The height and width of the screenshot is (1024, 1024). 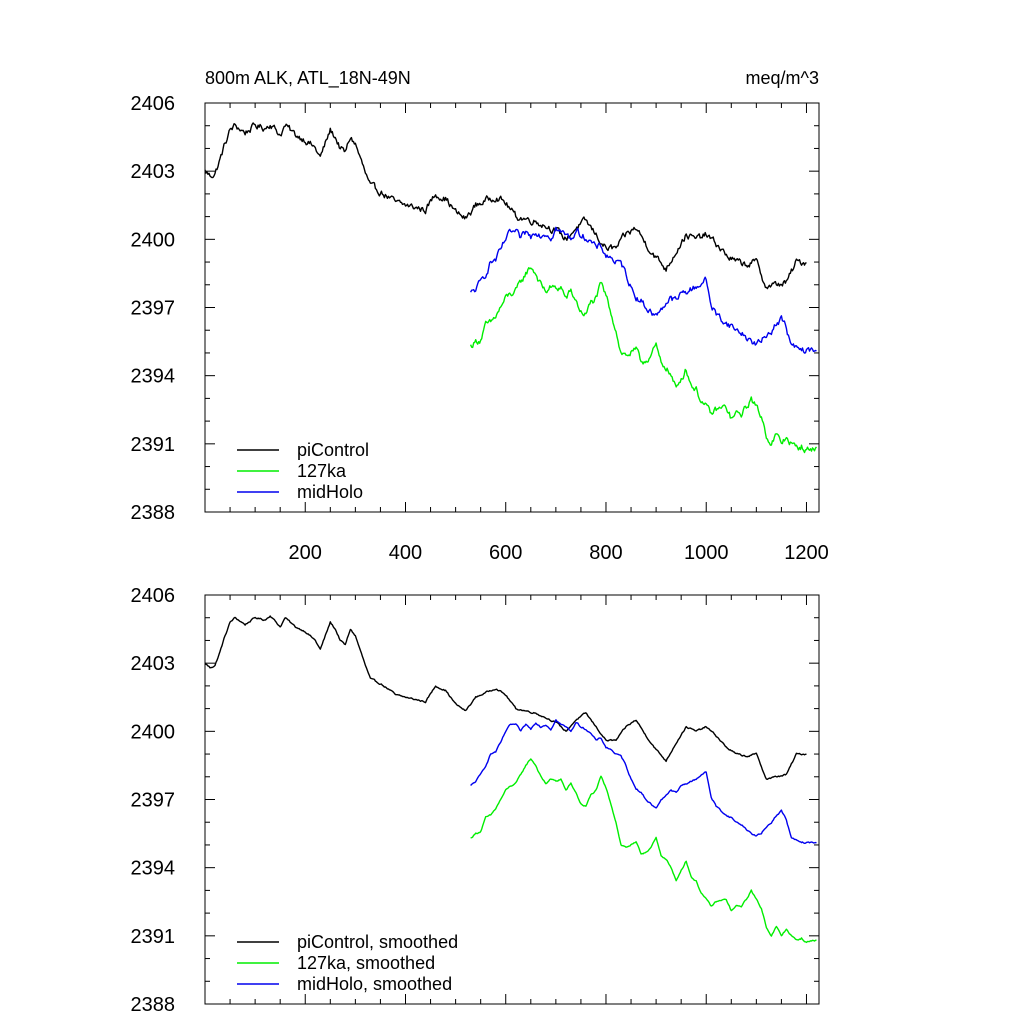 What do you see at coordinates (366, 963) in the screenshot?
I see `legend-label: 127ka, smoothed` at bounding box center [366, 963].